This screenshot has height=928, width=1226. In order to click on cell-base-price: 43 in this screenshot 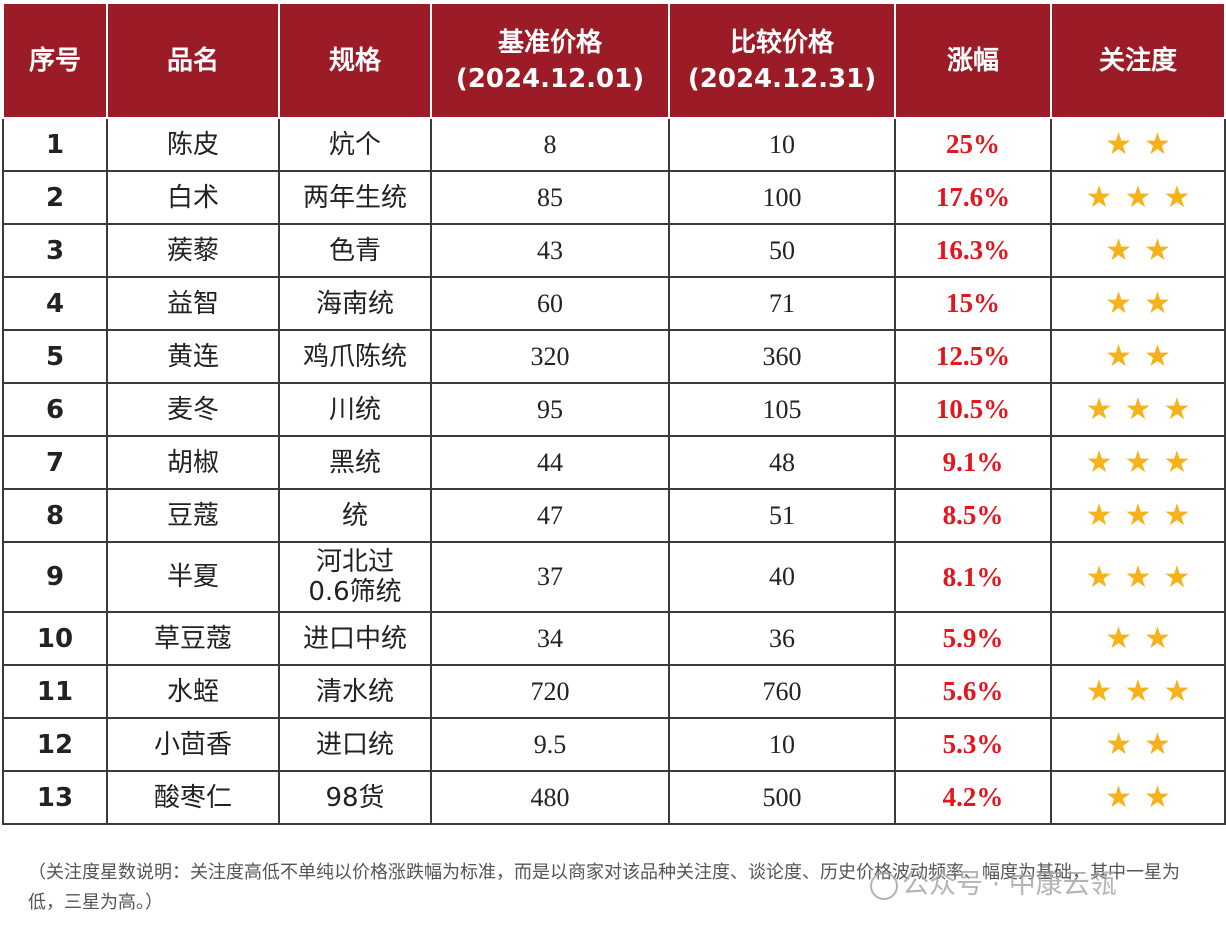, I will do `click(550, 250)`.